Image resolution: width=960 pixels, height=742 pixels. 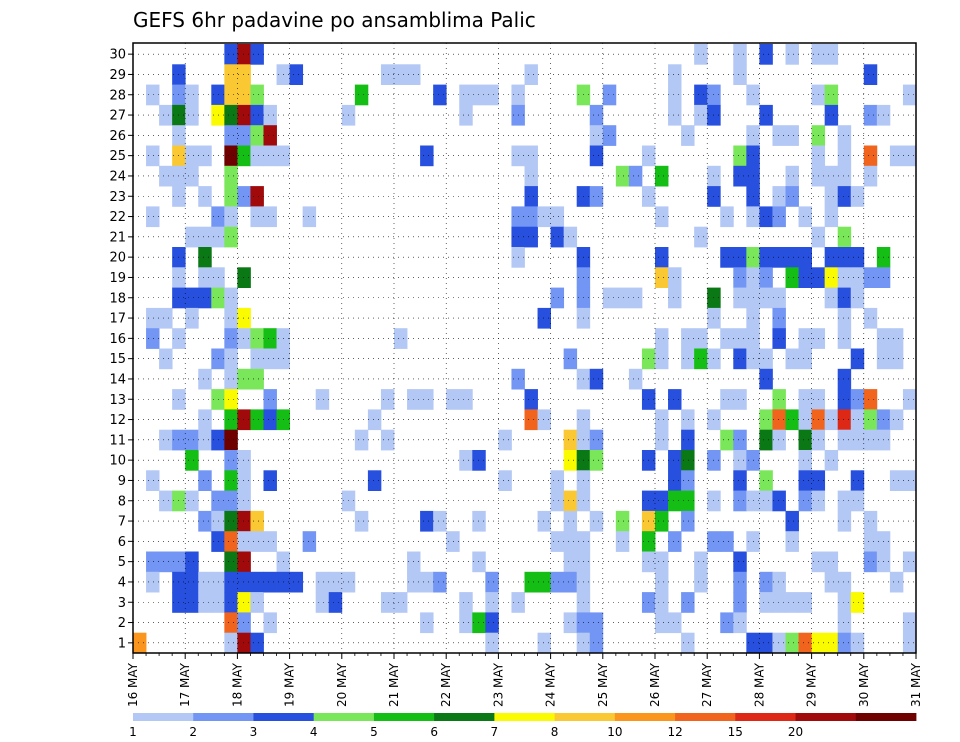 I want to click on x-tick-label: 29 MAY, so click(x=812, y=684).